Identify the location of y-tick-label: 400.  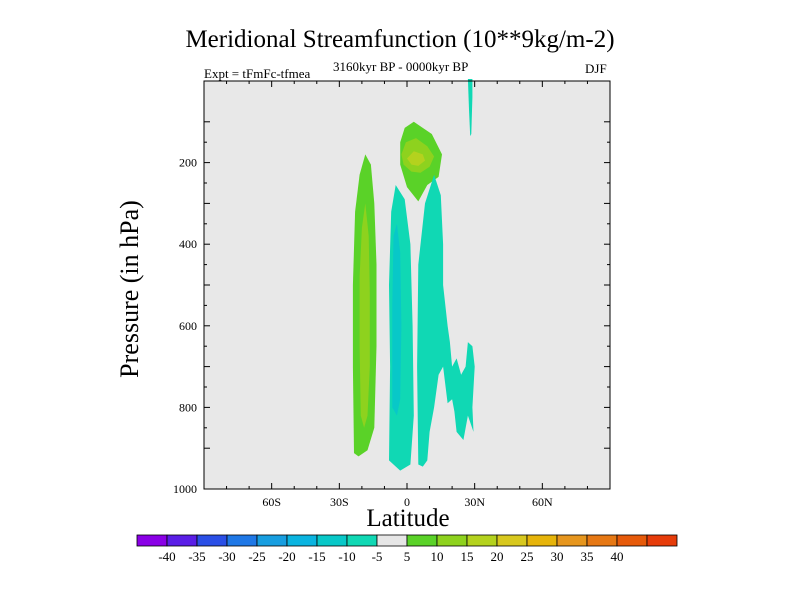
(188, 244).